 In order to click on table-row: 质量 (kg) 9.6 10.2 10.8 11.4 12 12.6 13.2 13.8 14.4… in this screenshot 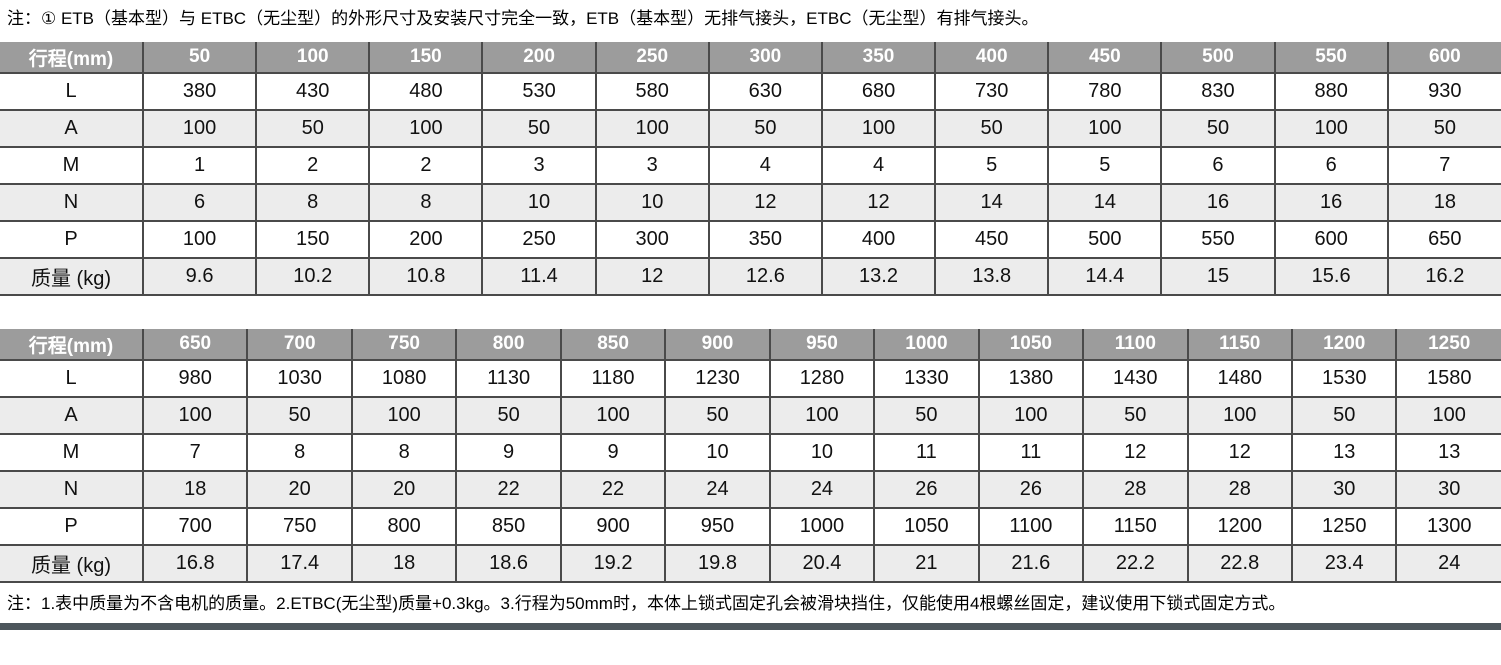, I will do `click(750, 276)`.